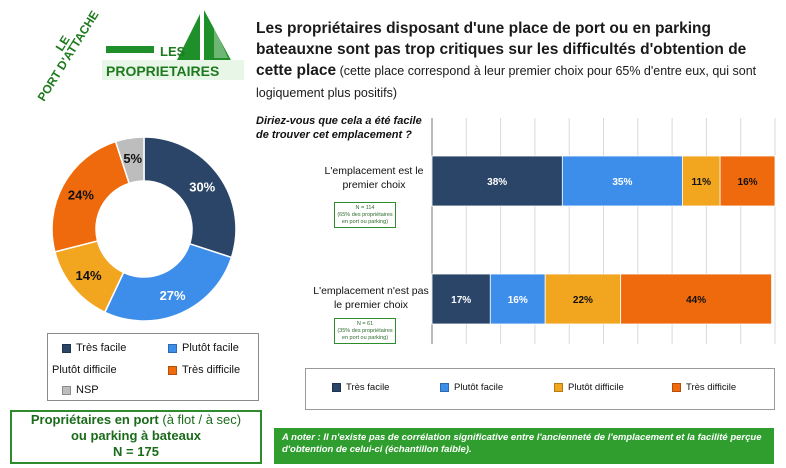 This screenshot has height=468, width=786. I want to click on bar-segment-label: 22%, so click(583, 300).